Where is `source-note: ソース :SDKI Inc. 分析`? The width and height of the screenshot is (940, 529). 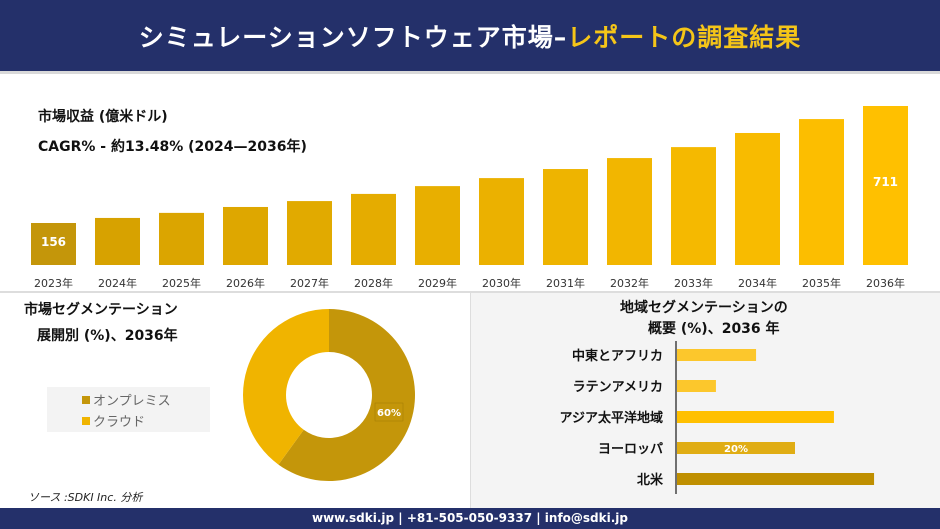 source-note: ソース :SDKI Inc. 分析 is located at coordinates (85, 497).